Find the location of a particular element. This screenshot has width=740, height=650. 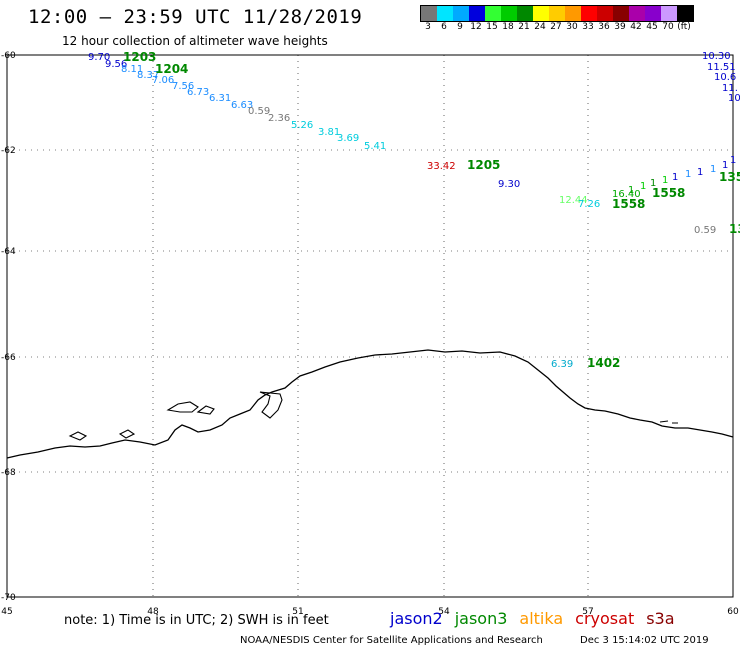

wave-height-label: 6.31 is located at coordinates (220, 98).